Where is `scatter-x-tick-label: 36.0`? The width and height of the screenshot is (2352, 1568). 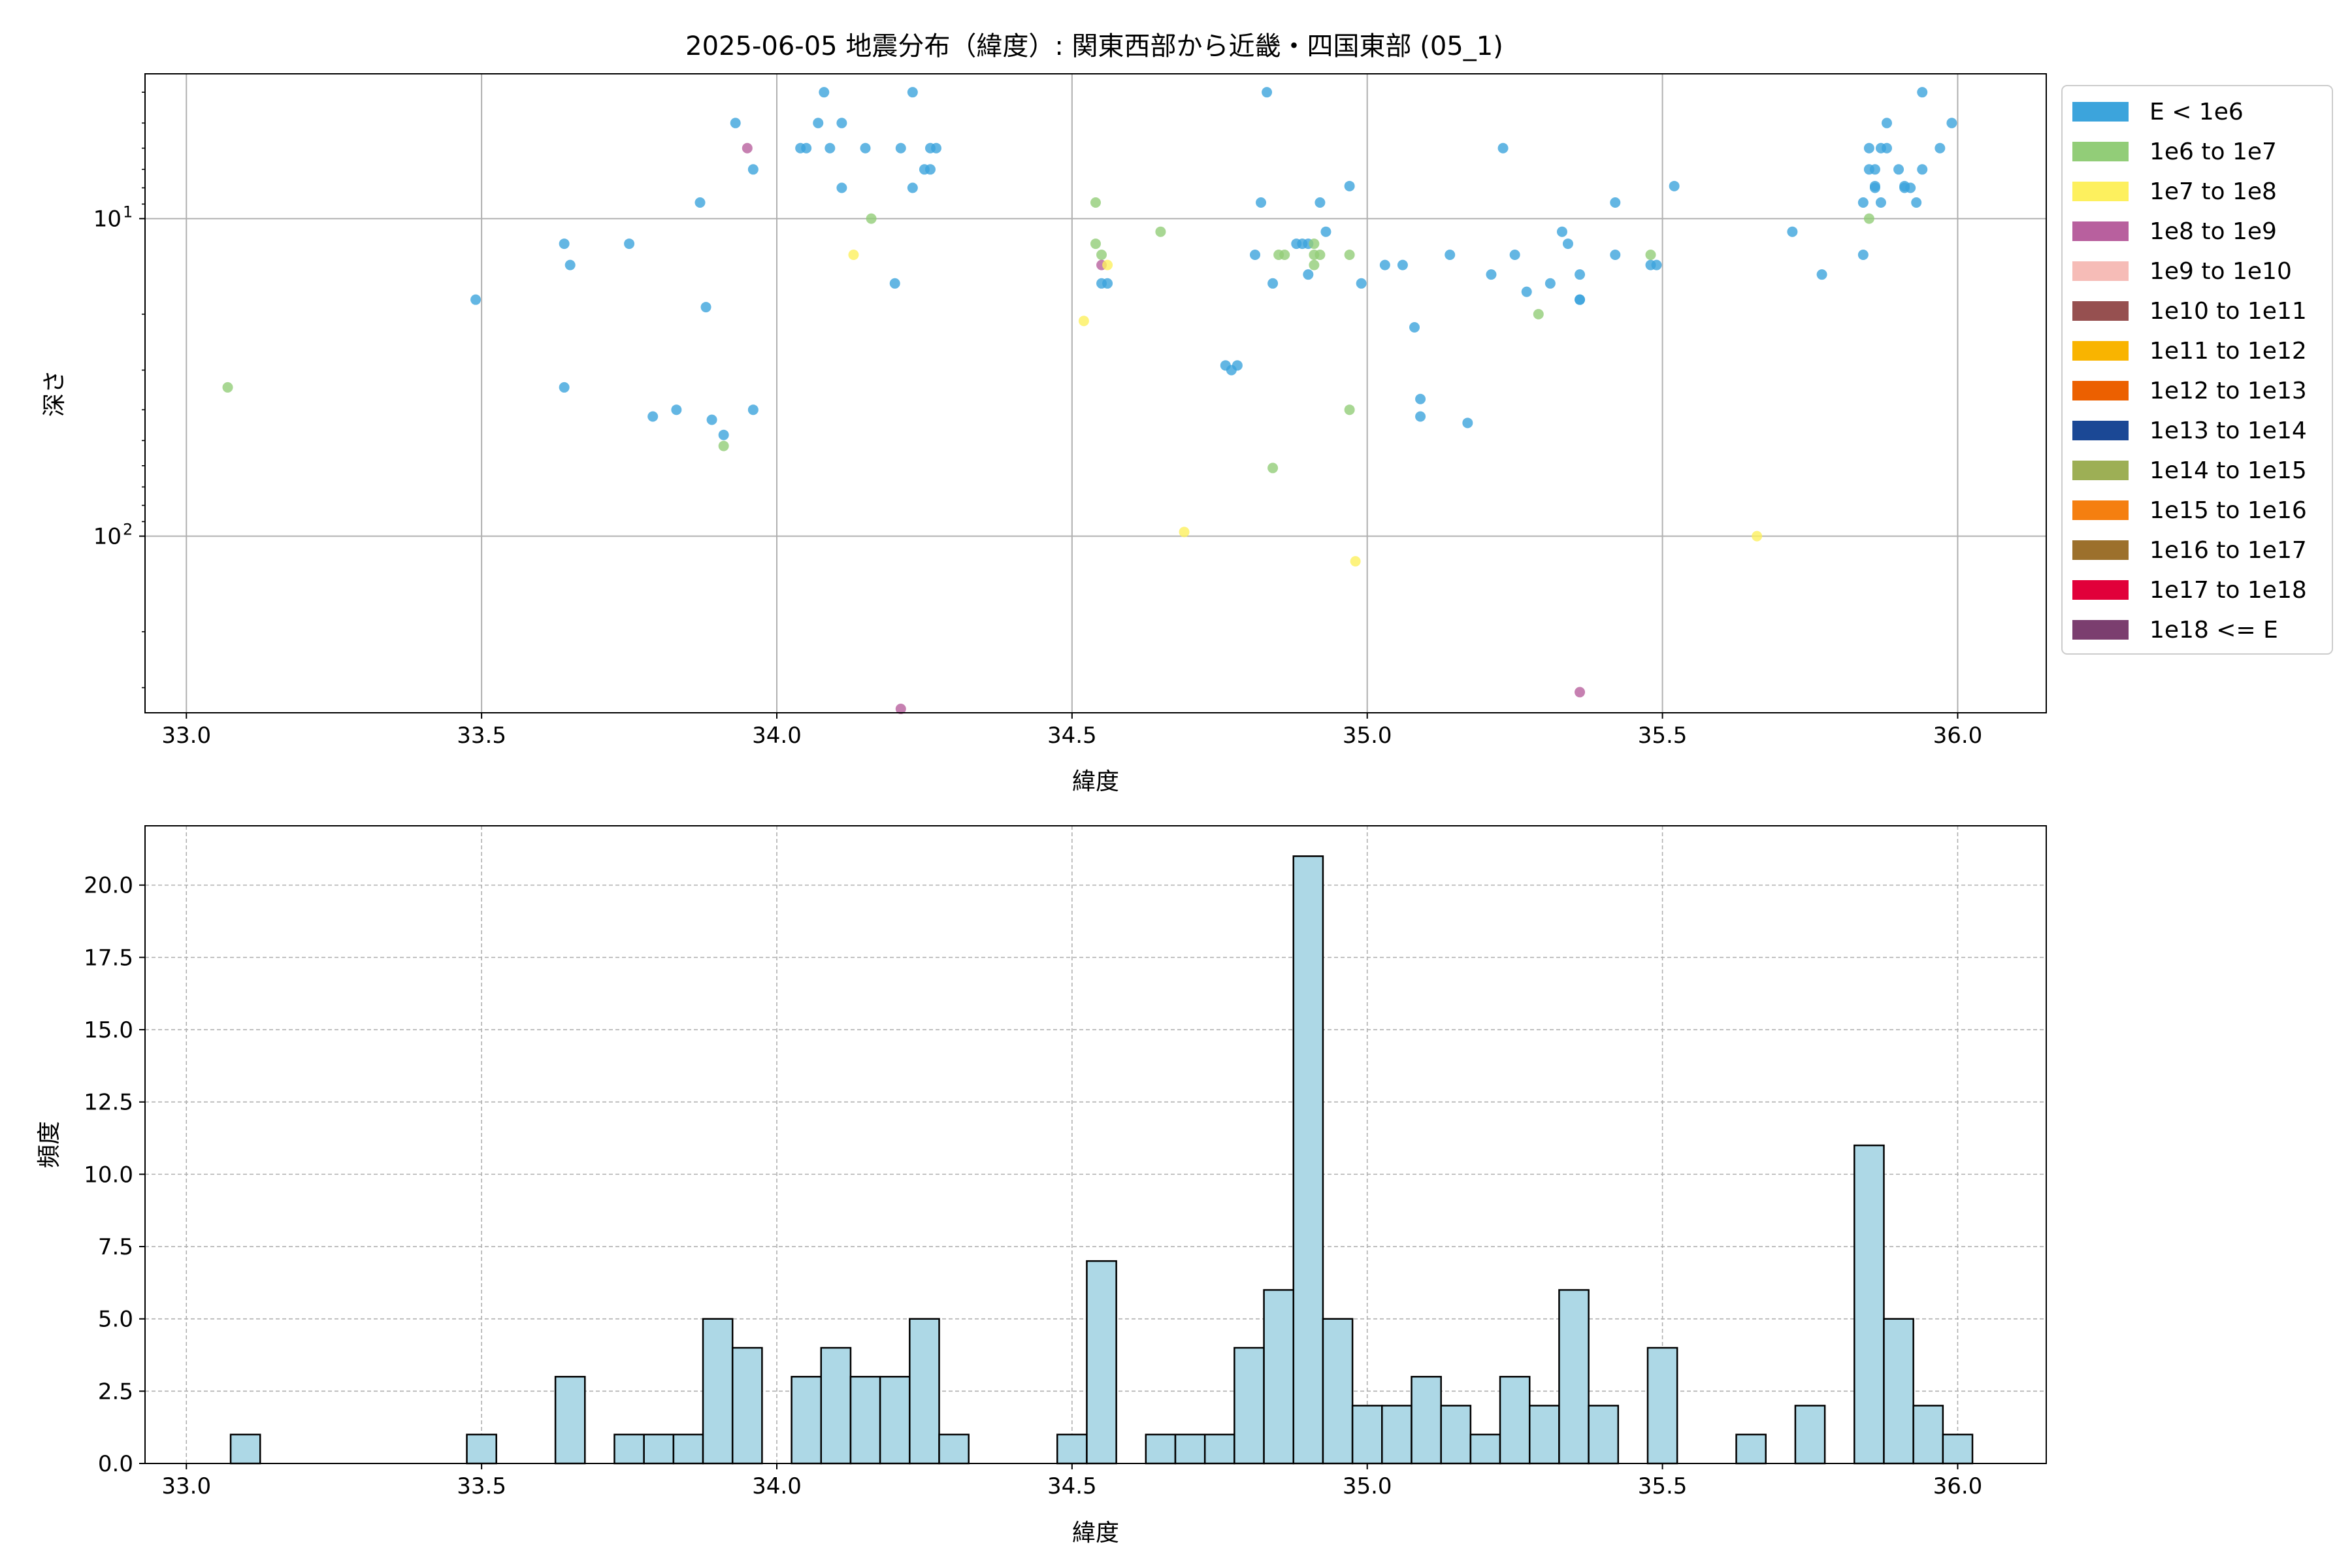
scatter-x-tick-label: 36.0 is located at coordinates (1958, 736).